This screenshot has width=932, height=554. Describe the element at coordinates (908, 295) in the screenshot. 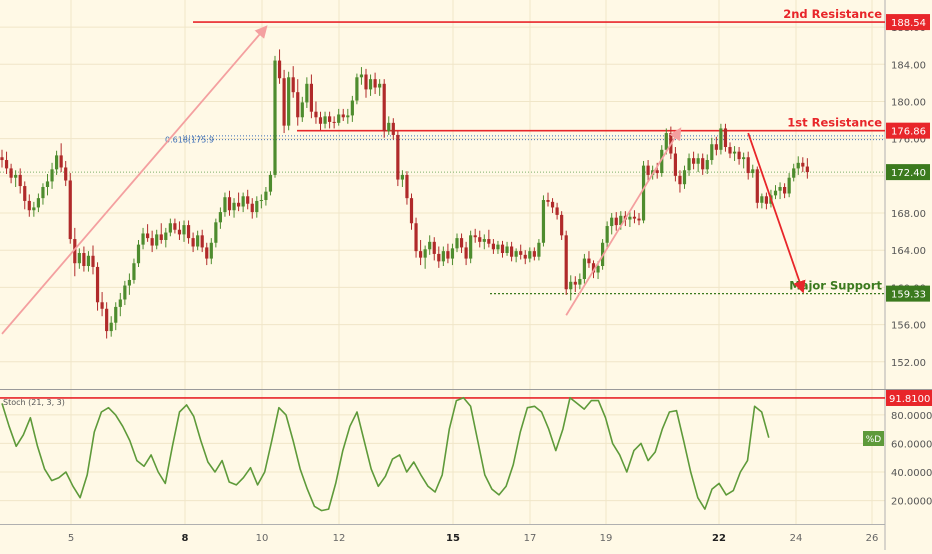

I see `level-price-text: 159.33` at that location.